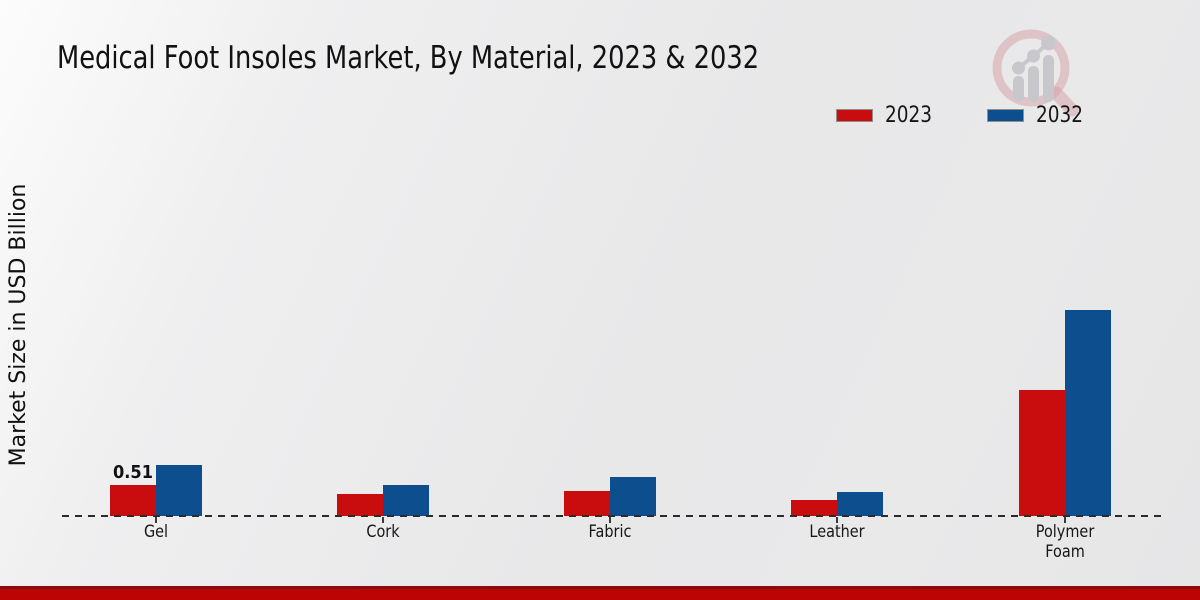  Describe the element at coordinates (406, 500) in the screenshot. I see `bar-2032-cork` at that location.